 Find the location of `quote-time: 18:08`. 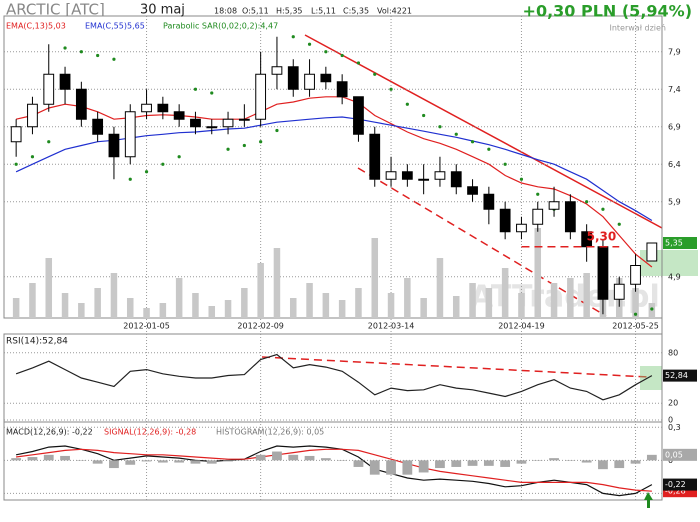

quote-time: 18:08 is located at coordinates (225, 11).